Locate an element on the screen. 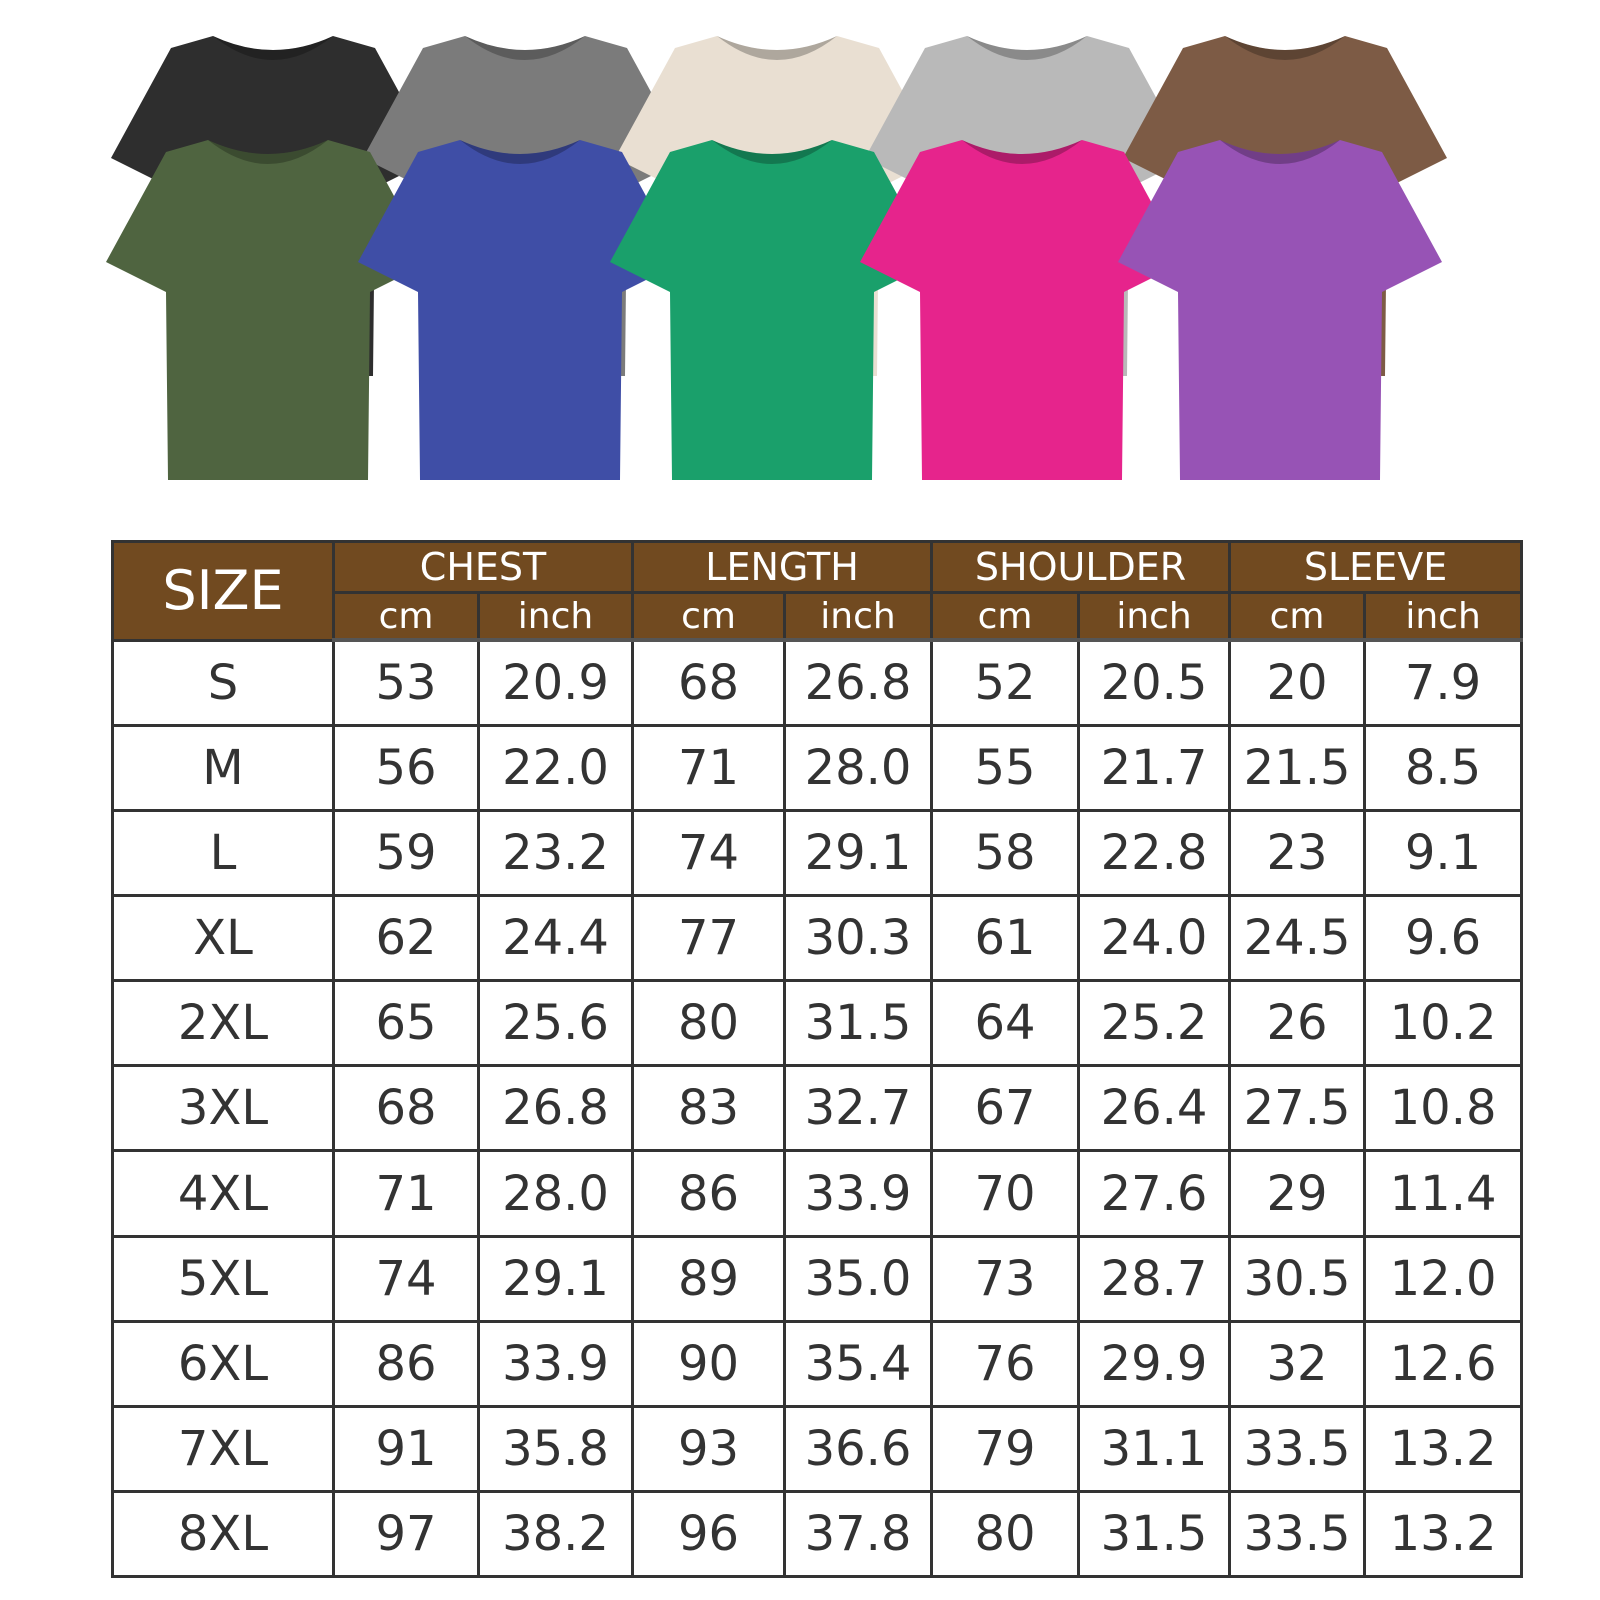  table-row: M 56 22.0 71 28.0 55 21.7 21.5 8.5 is located at coordinates (817, 768).